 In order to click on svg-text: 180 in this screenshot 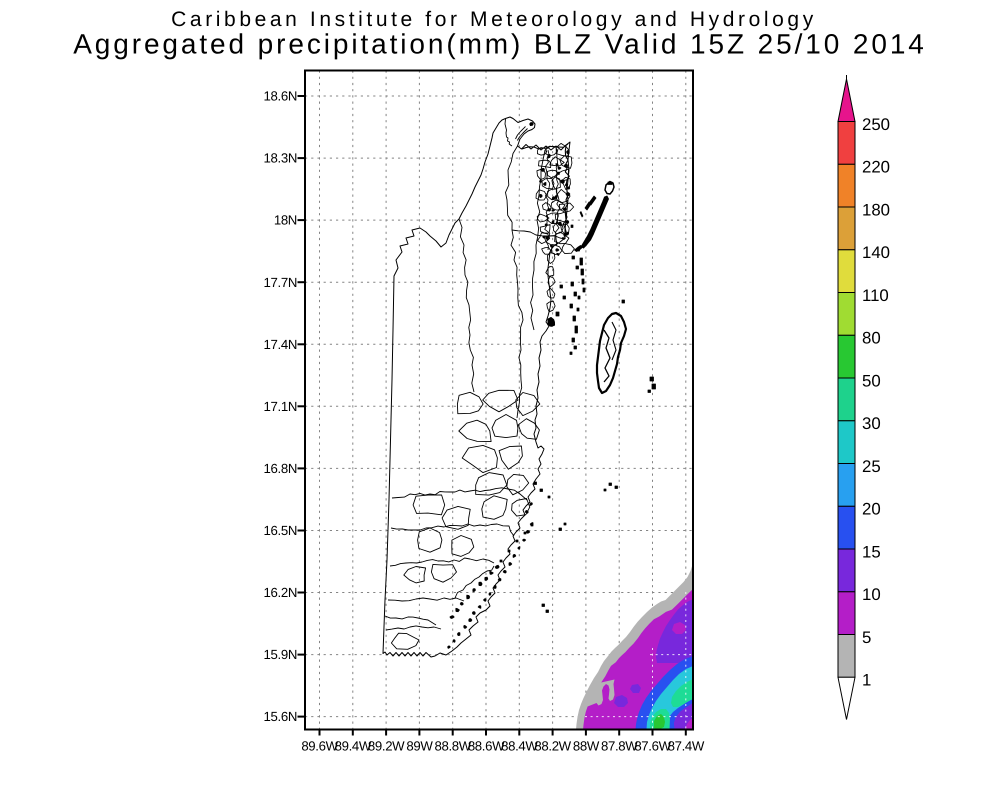, I will do `click(876, 209)`.